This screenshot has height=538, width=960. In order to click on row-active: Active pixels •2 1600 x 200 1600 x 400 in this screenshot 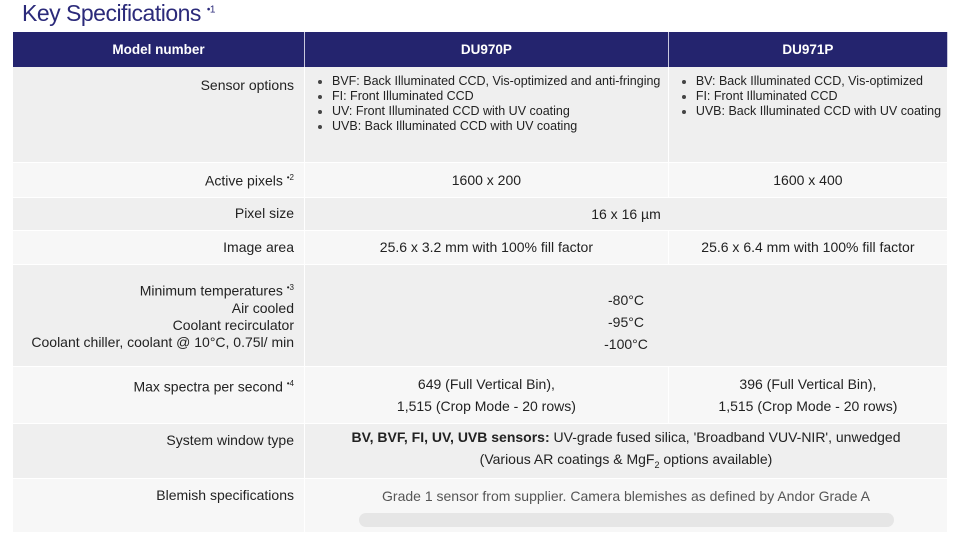, I will do `click(481, 180)`.